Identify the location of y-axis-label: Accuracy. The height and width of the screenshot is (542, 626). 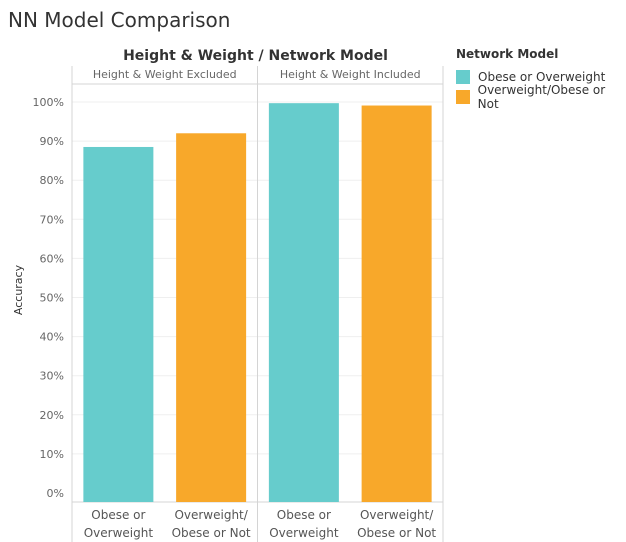
(18, 289).